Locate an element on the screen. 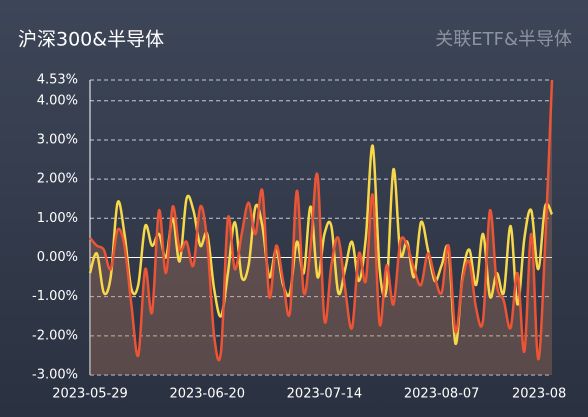 The image size is (588, 417). subtitle: 关联ETF&半导体 is located at coordinates (503, 39).